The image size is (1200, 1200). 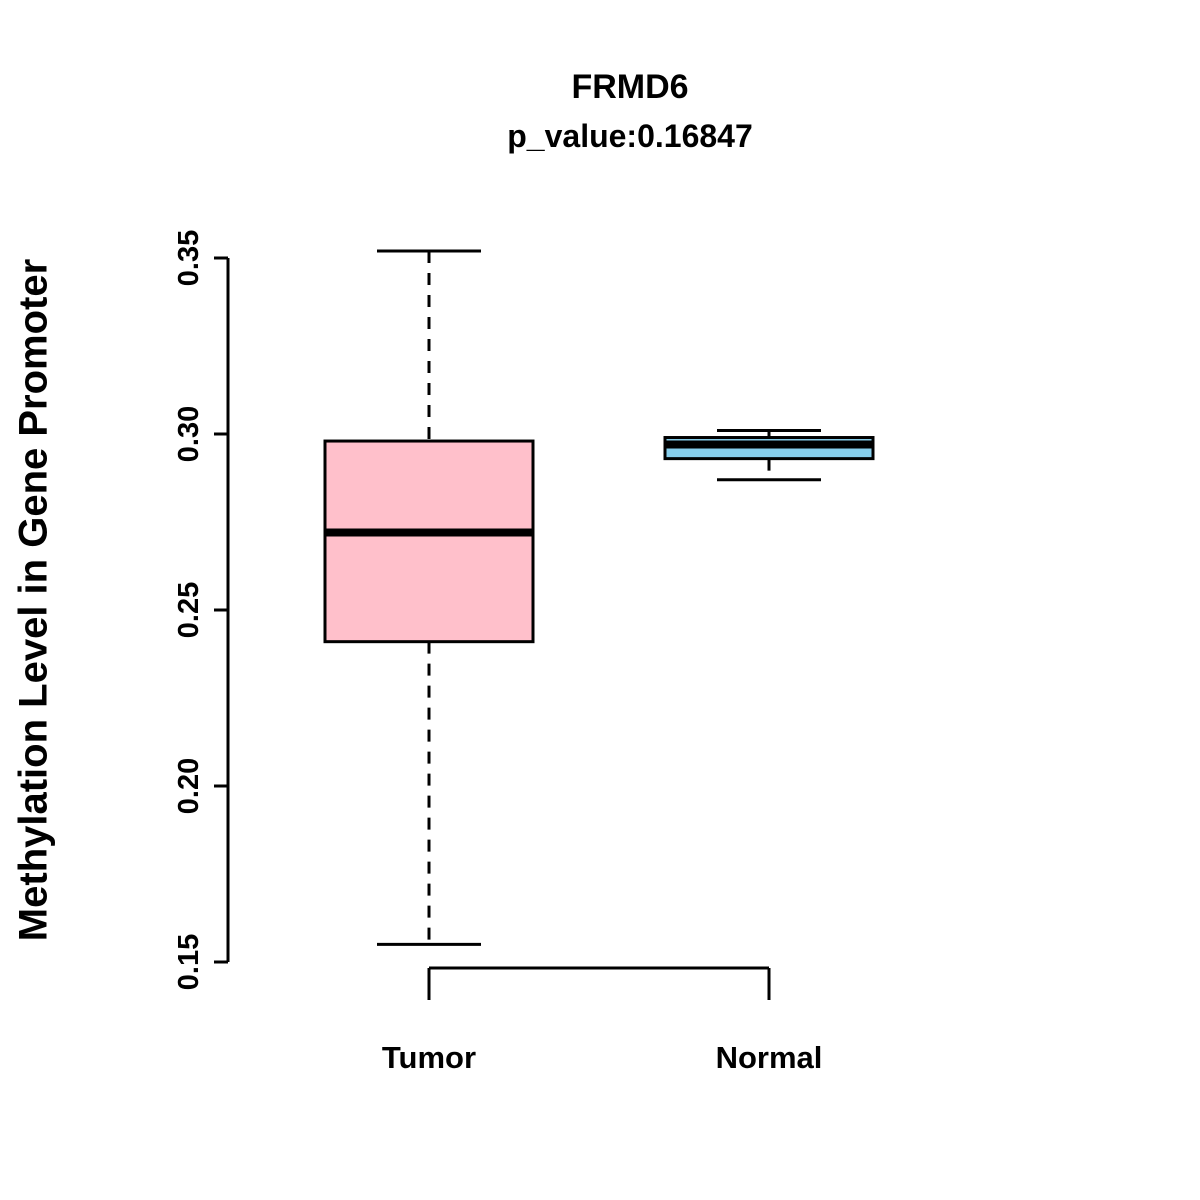 I want to click on x-tick-label: Normal, so click(x=769, y=1057).